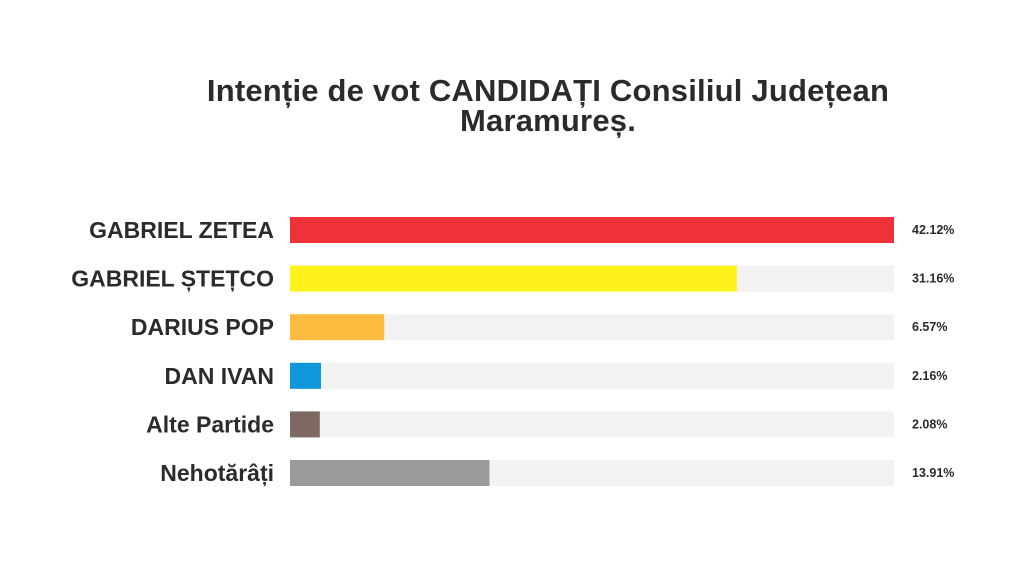 The height and width of the screenshot is (567, 1009). I want to click on value-label: 6.57%, so click(929, 327).